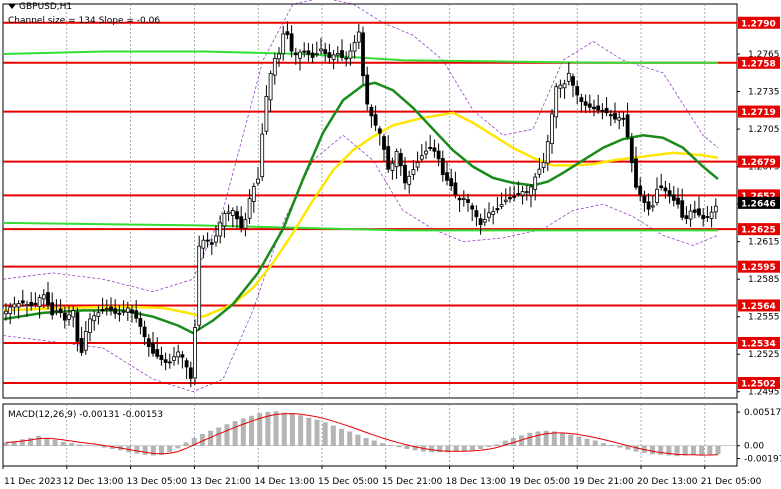 The image size is (781, 489). I want to click on price-axis-label: 1.2705, so click(764, 130).